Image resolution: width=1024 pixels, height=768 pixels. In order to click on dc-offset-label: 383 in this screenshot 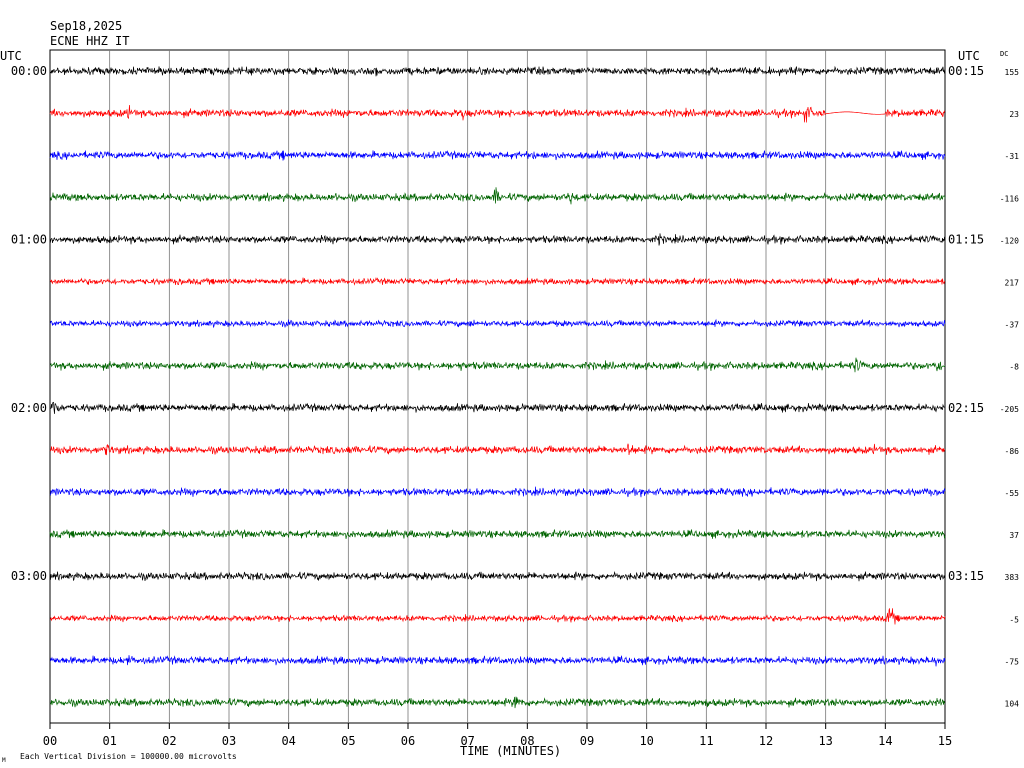, I will do `click(1012, 577)`.